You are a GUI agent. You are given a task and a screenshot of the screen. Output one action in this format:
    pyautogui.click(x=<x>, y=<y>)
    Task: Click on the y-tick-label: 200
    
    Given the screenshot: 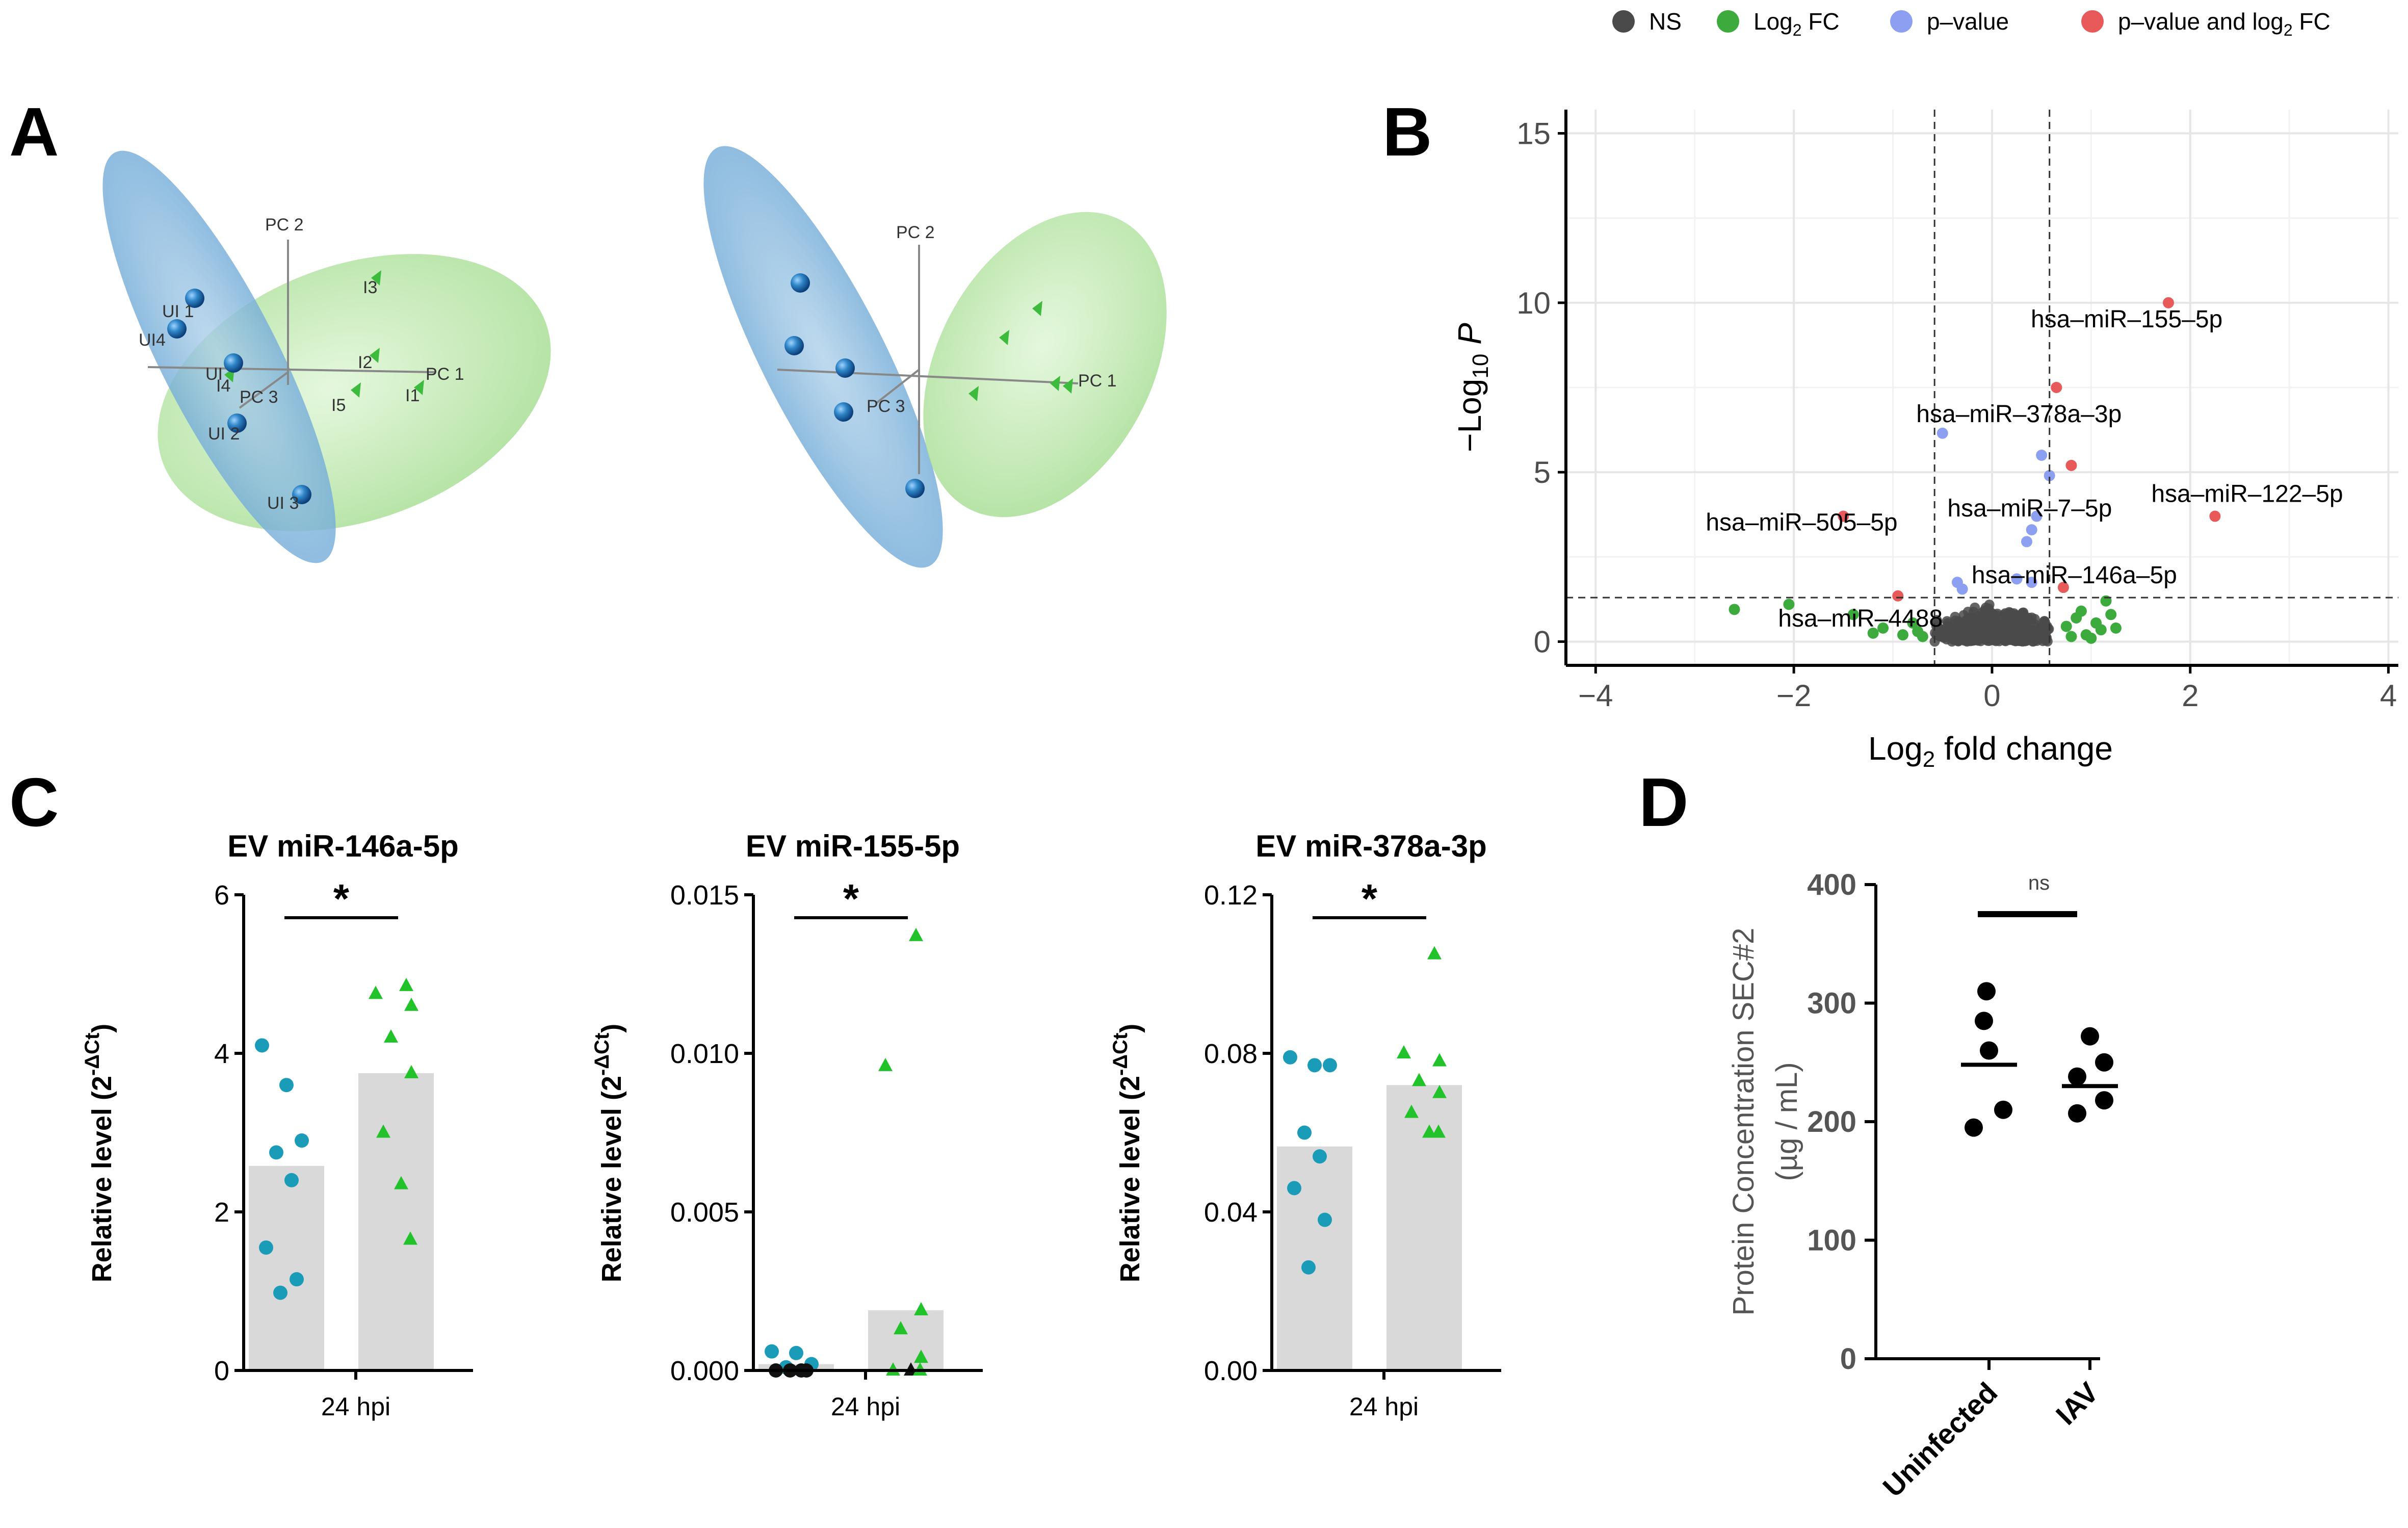 What is the action you would take?
    pyautogui.click(x=1832, y=1121)
    